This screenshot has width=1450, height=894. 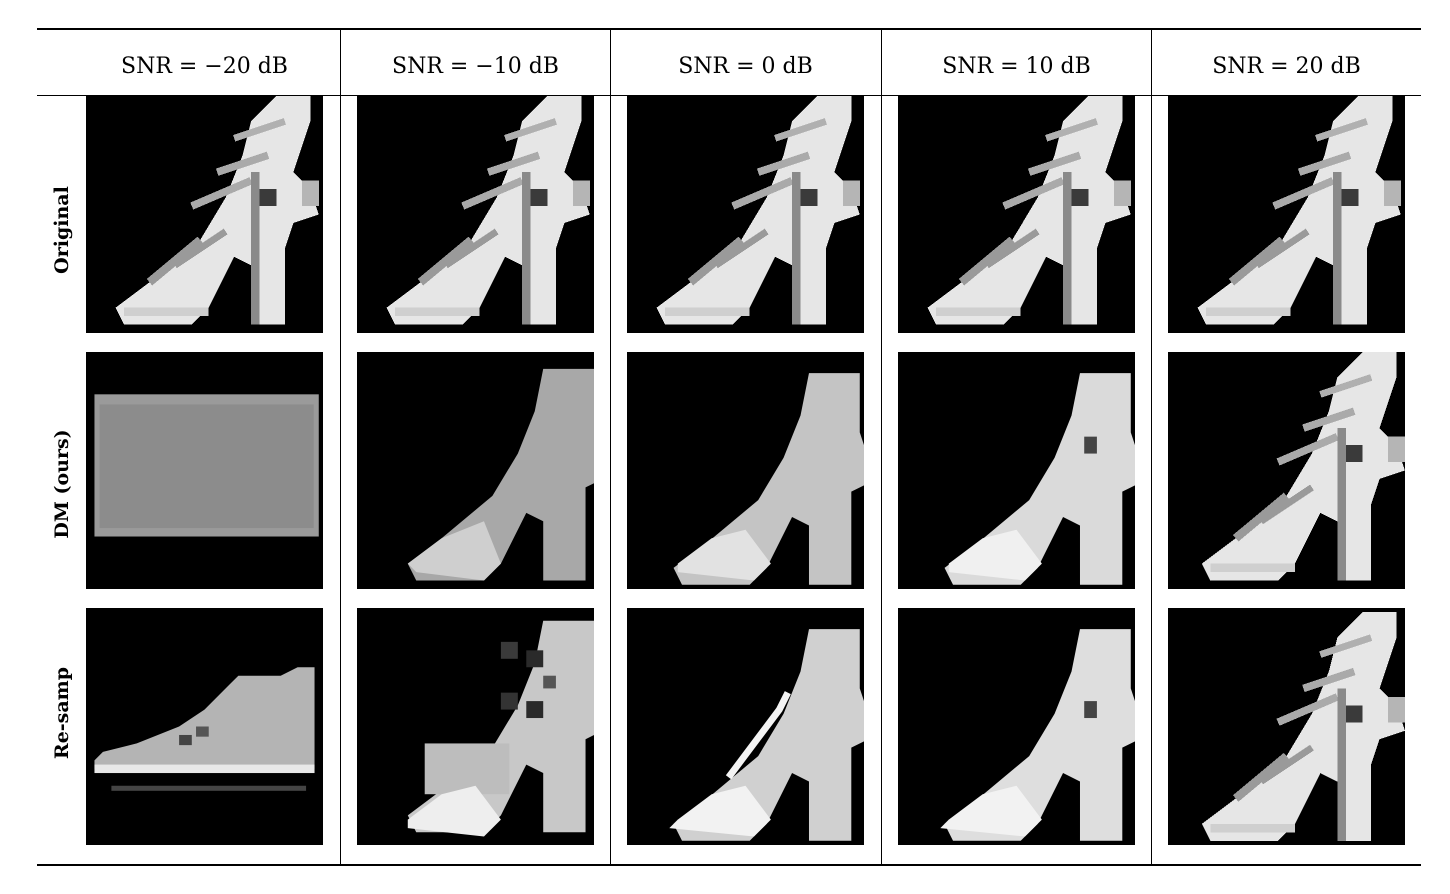 I want to click on column-header-snr-20: SNR = 20 dB, so click(x=1286, y=66).